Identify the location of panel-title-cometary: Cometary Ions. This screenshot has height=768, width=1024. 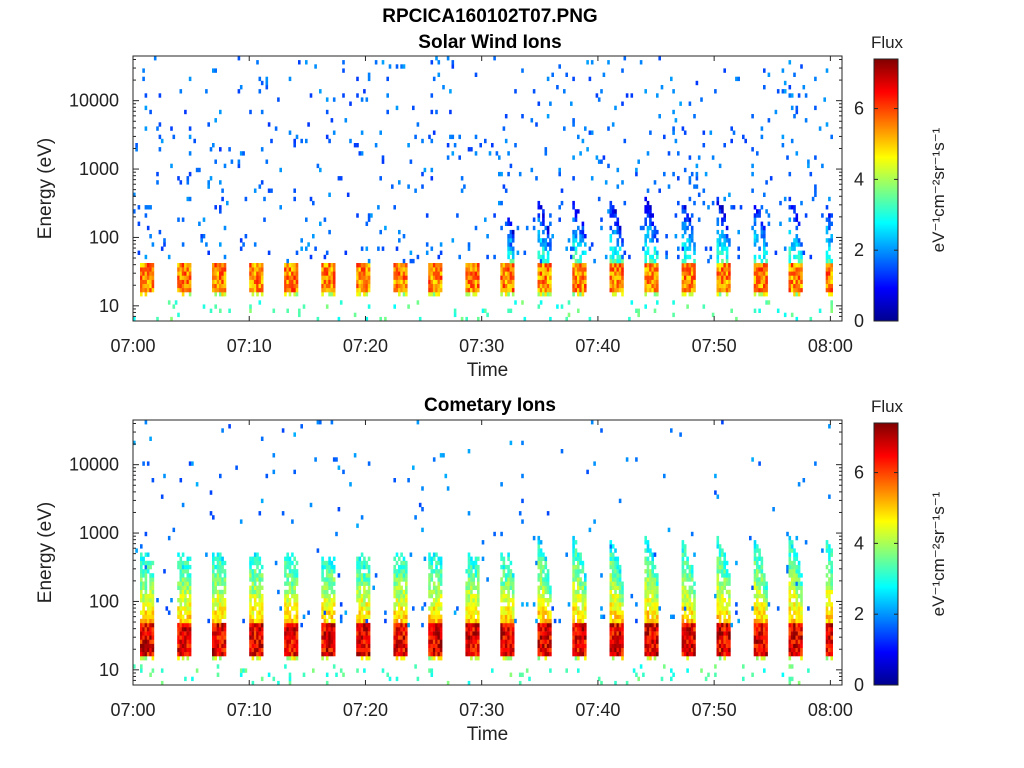
(490, 405).